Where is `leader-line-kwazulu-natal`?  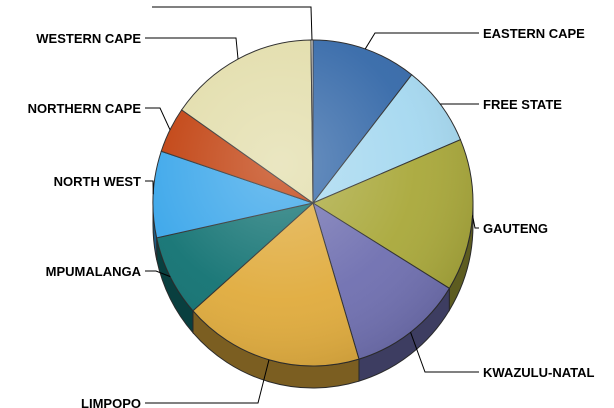
leader-line-kwazulu-natal is located at coordinates (444, 352).